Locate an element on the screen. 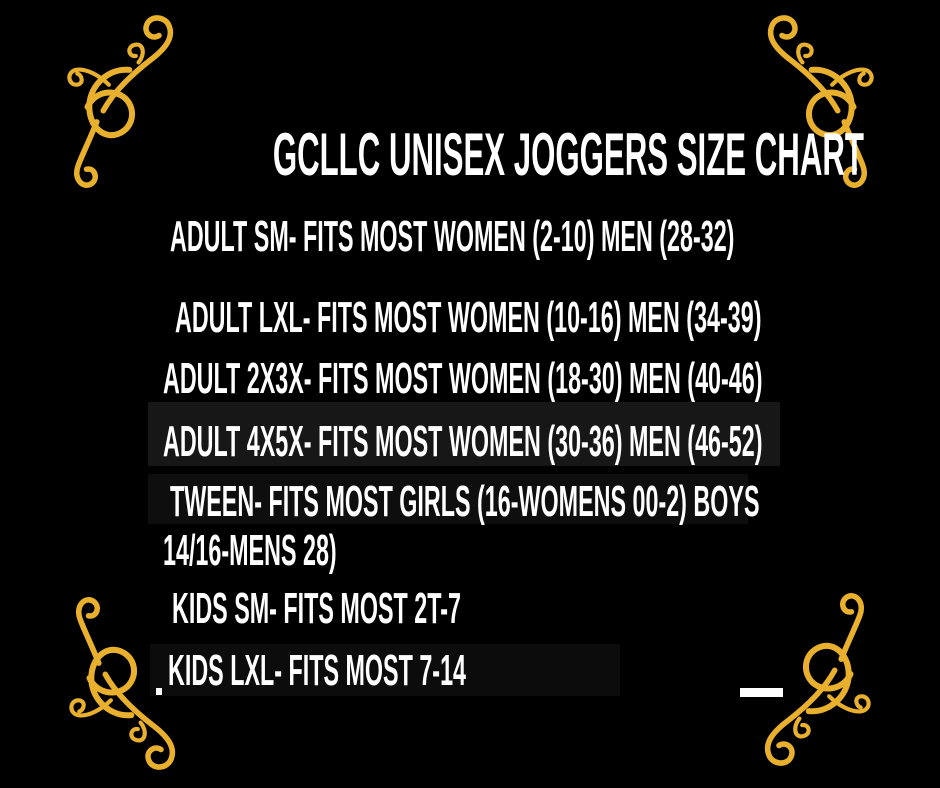 The height and width of the screenshot is (788, 940). size-row-text: 14/16-MENS 28) is located at coordinates (250, 550).